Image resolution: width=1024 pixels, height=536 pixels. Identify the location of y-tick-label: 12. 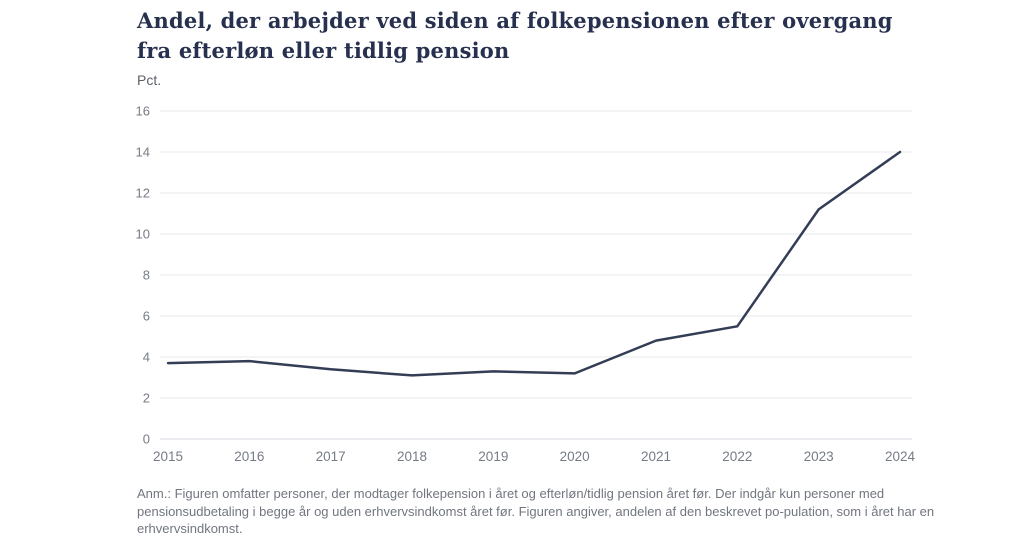
(143, 193).